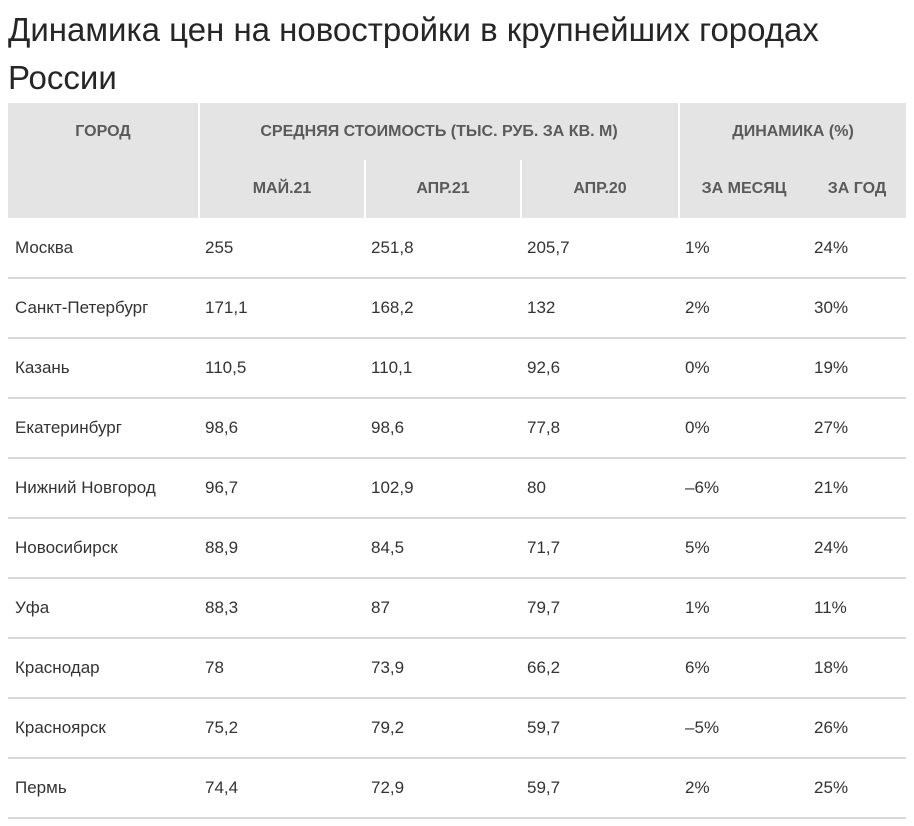 Image resolution: width=914 pixels, height=826 pixels. Describe the element at coordinates (443, 428) in the screenshot. I see `cell-apr21: 98,6` at that location.